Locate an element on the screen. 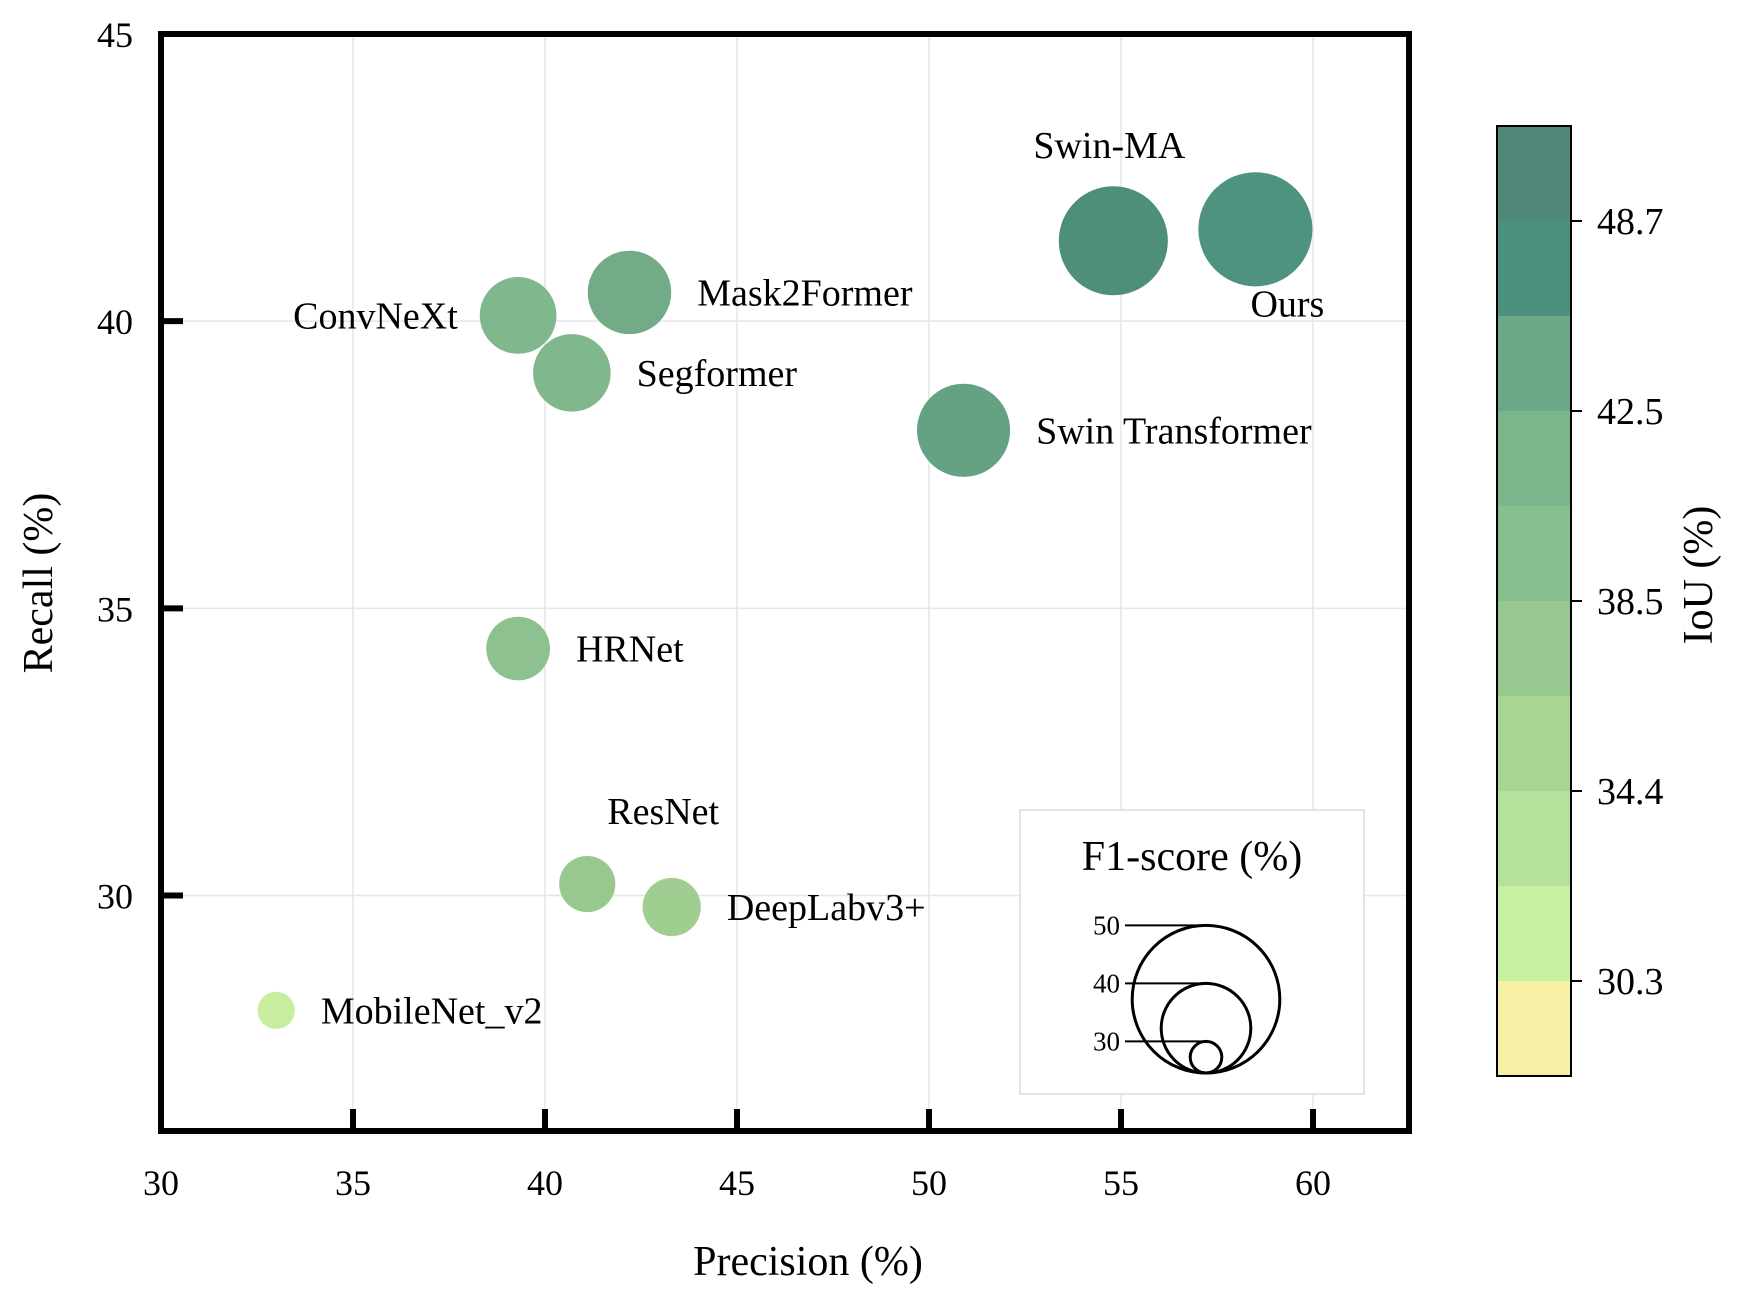  y-axis-title: Recall (%) is located at coordinates (39, 583).